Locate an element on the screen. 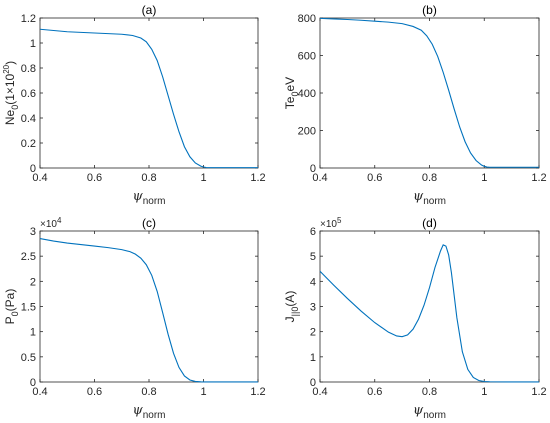  y-tick-label: 0.2 is located at coordinates (28, 144).